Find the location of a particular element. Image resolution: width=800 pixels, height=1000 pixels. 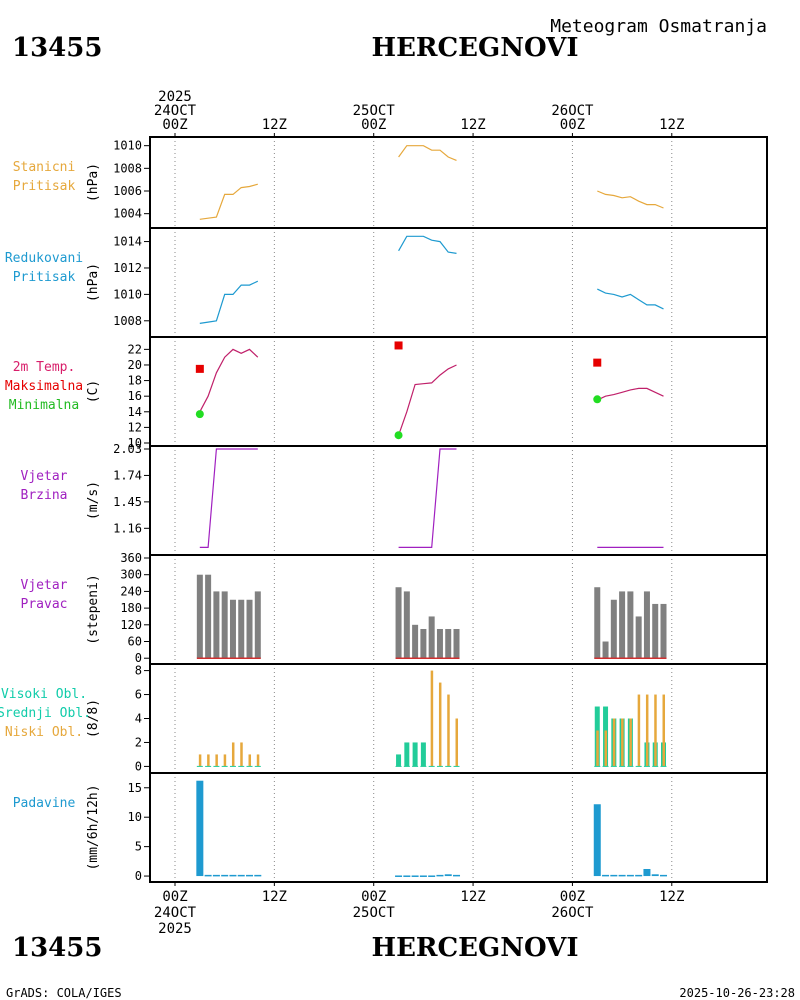

y-tick-label: 4 is located at coordinates (138, 719).